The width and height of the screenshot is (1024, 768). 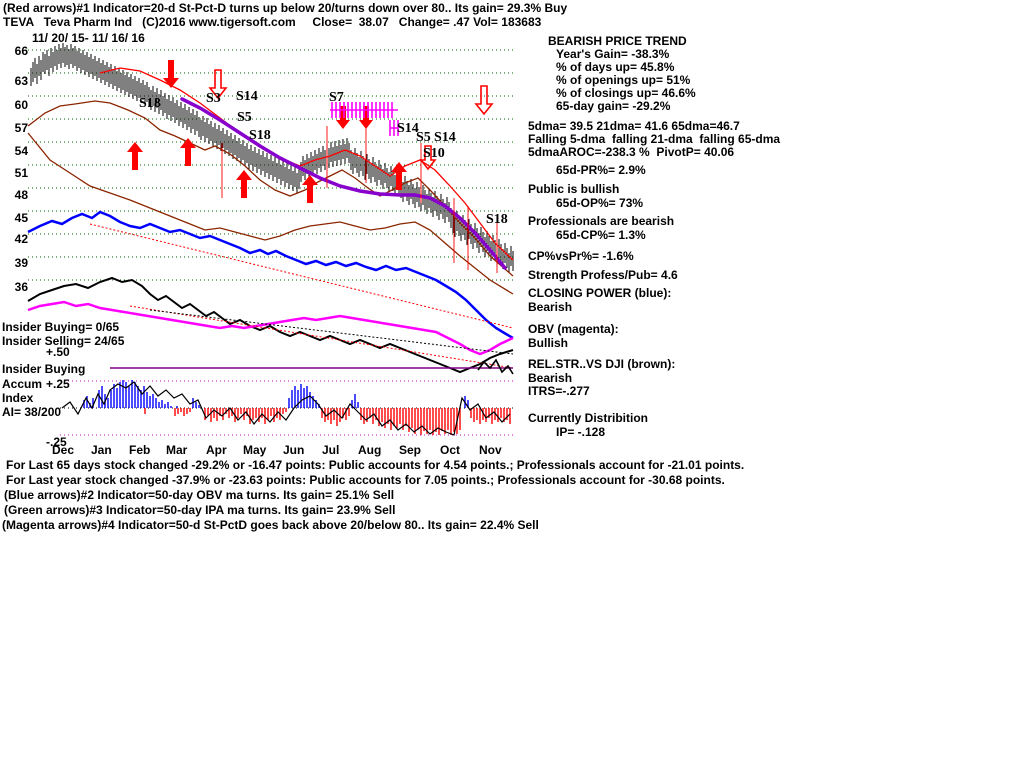 I want to click on magenta-arrow-cluster, so click(x=364, y=119).